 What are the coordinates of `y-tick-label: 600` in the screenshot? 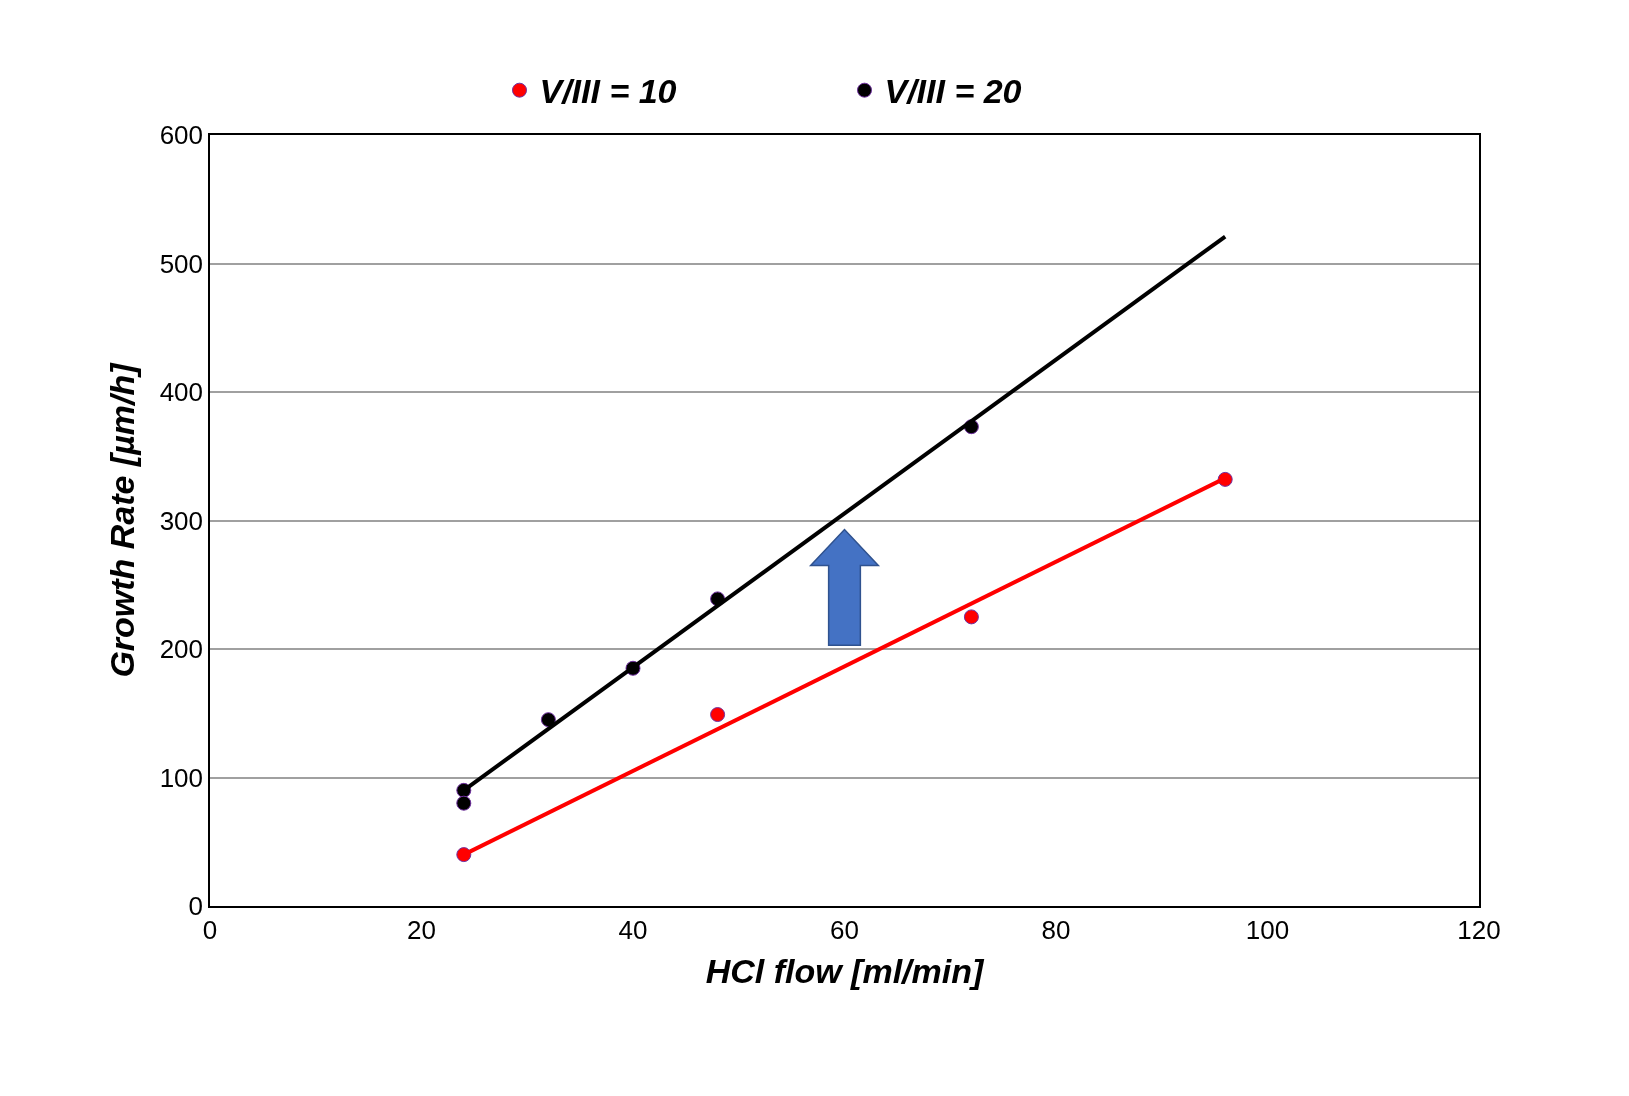 It's located at (181, 135).